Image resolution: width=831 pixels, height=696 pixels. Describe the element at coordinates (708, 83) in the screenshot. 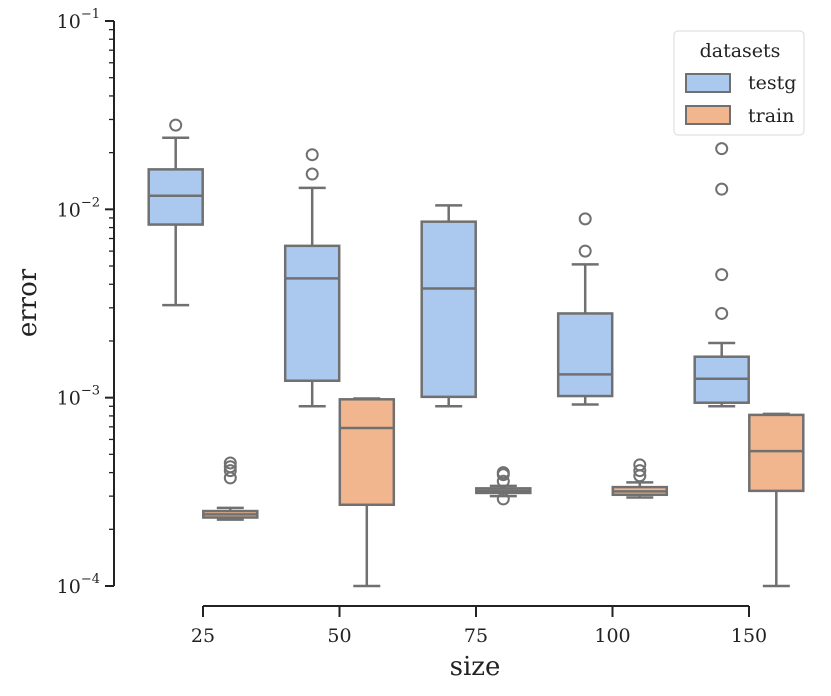

I see `legend-swatch-testg` at that location.